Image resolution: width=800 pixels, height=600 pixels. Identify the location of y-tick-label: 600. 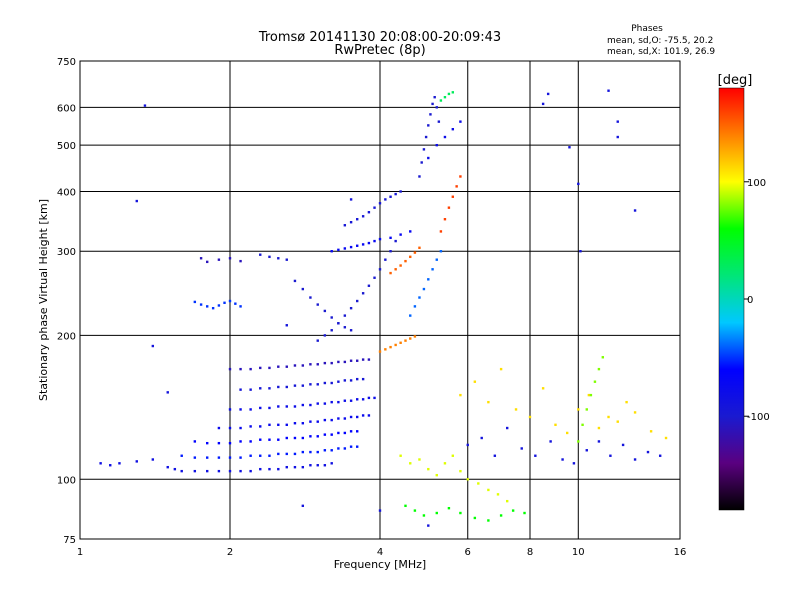
(66, 108).